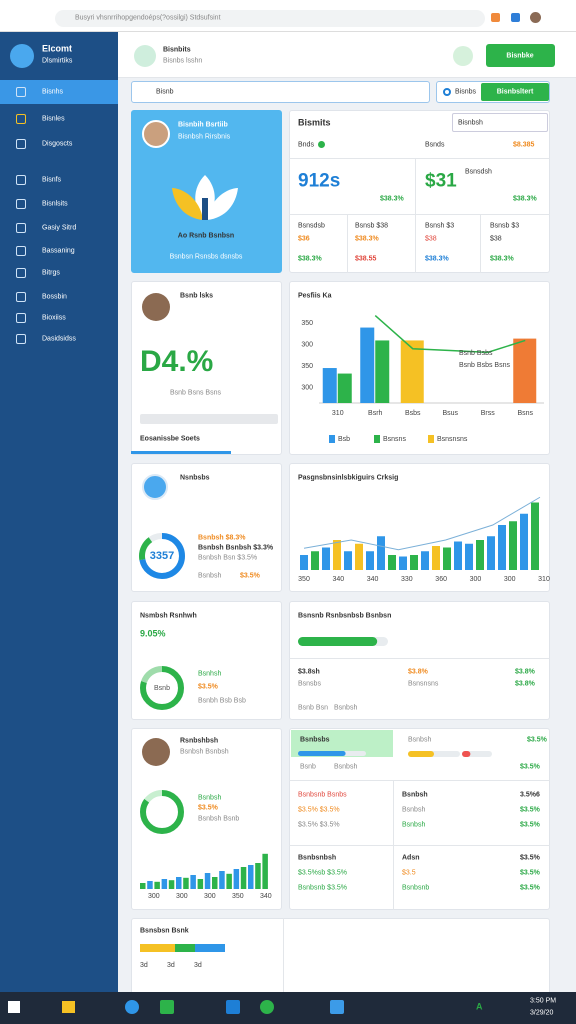  What do you see at coordinates (283, 955) in the screenshot?
I see `divider` at bounding box center [283, 955].